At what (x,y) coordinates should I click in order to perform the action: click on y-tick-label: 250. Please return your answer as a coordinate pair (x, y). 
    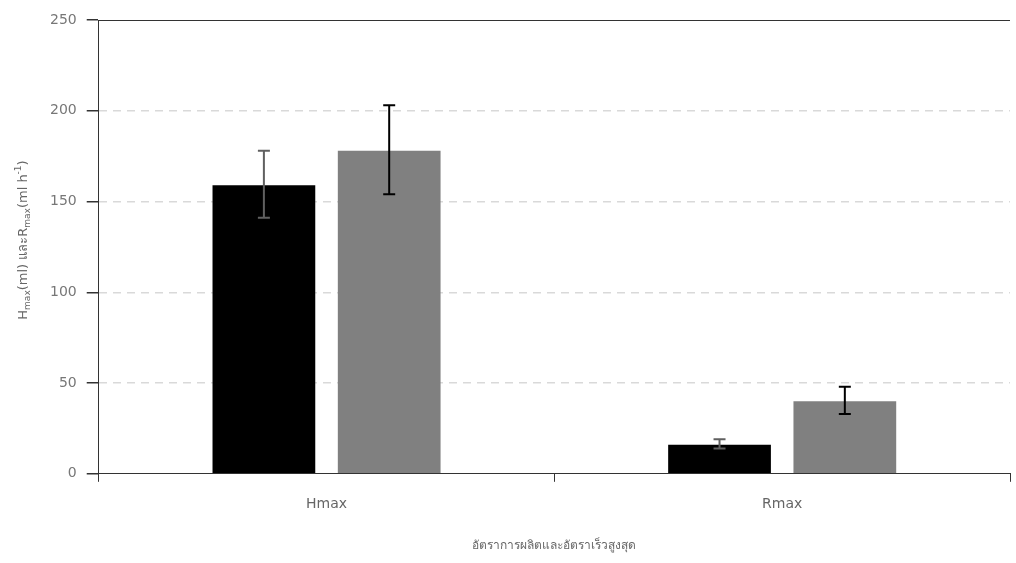
    Looking at the image, I should click on (63, 18).